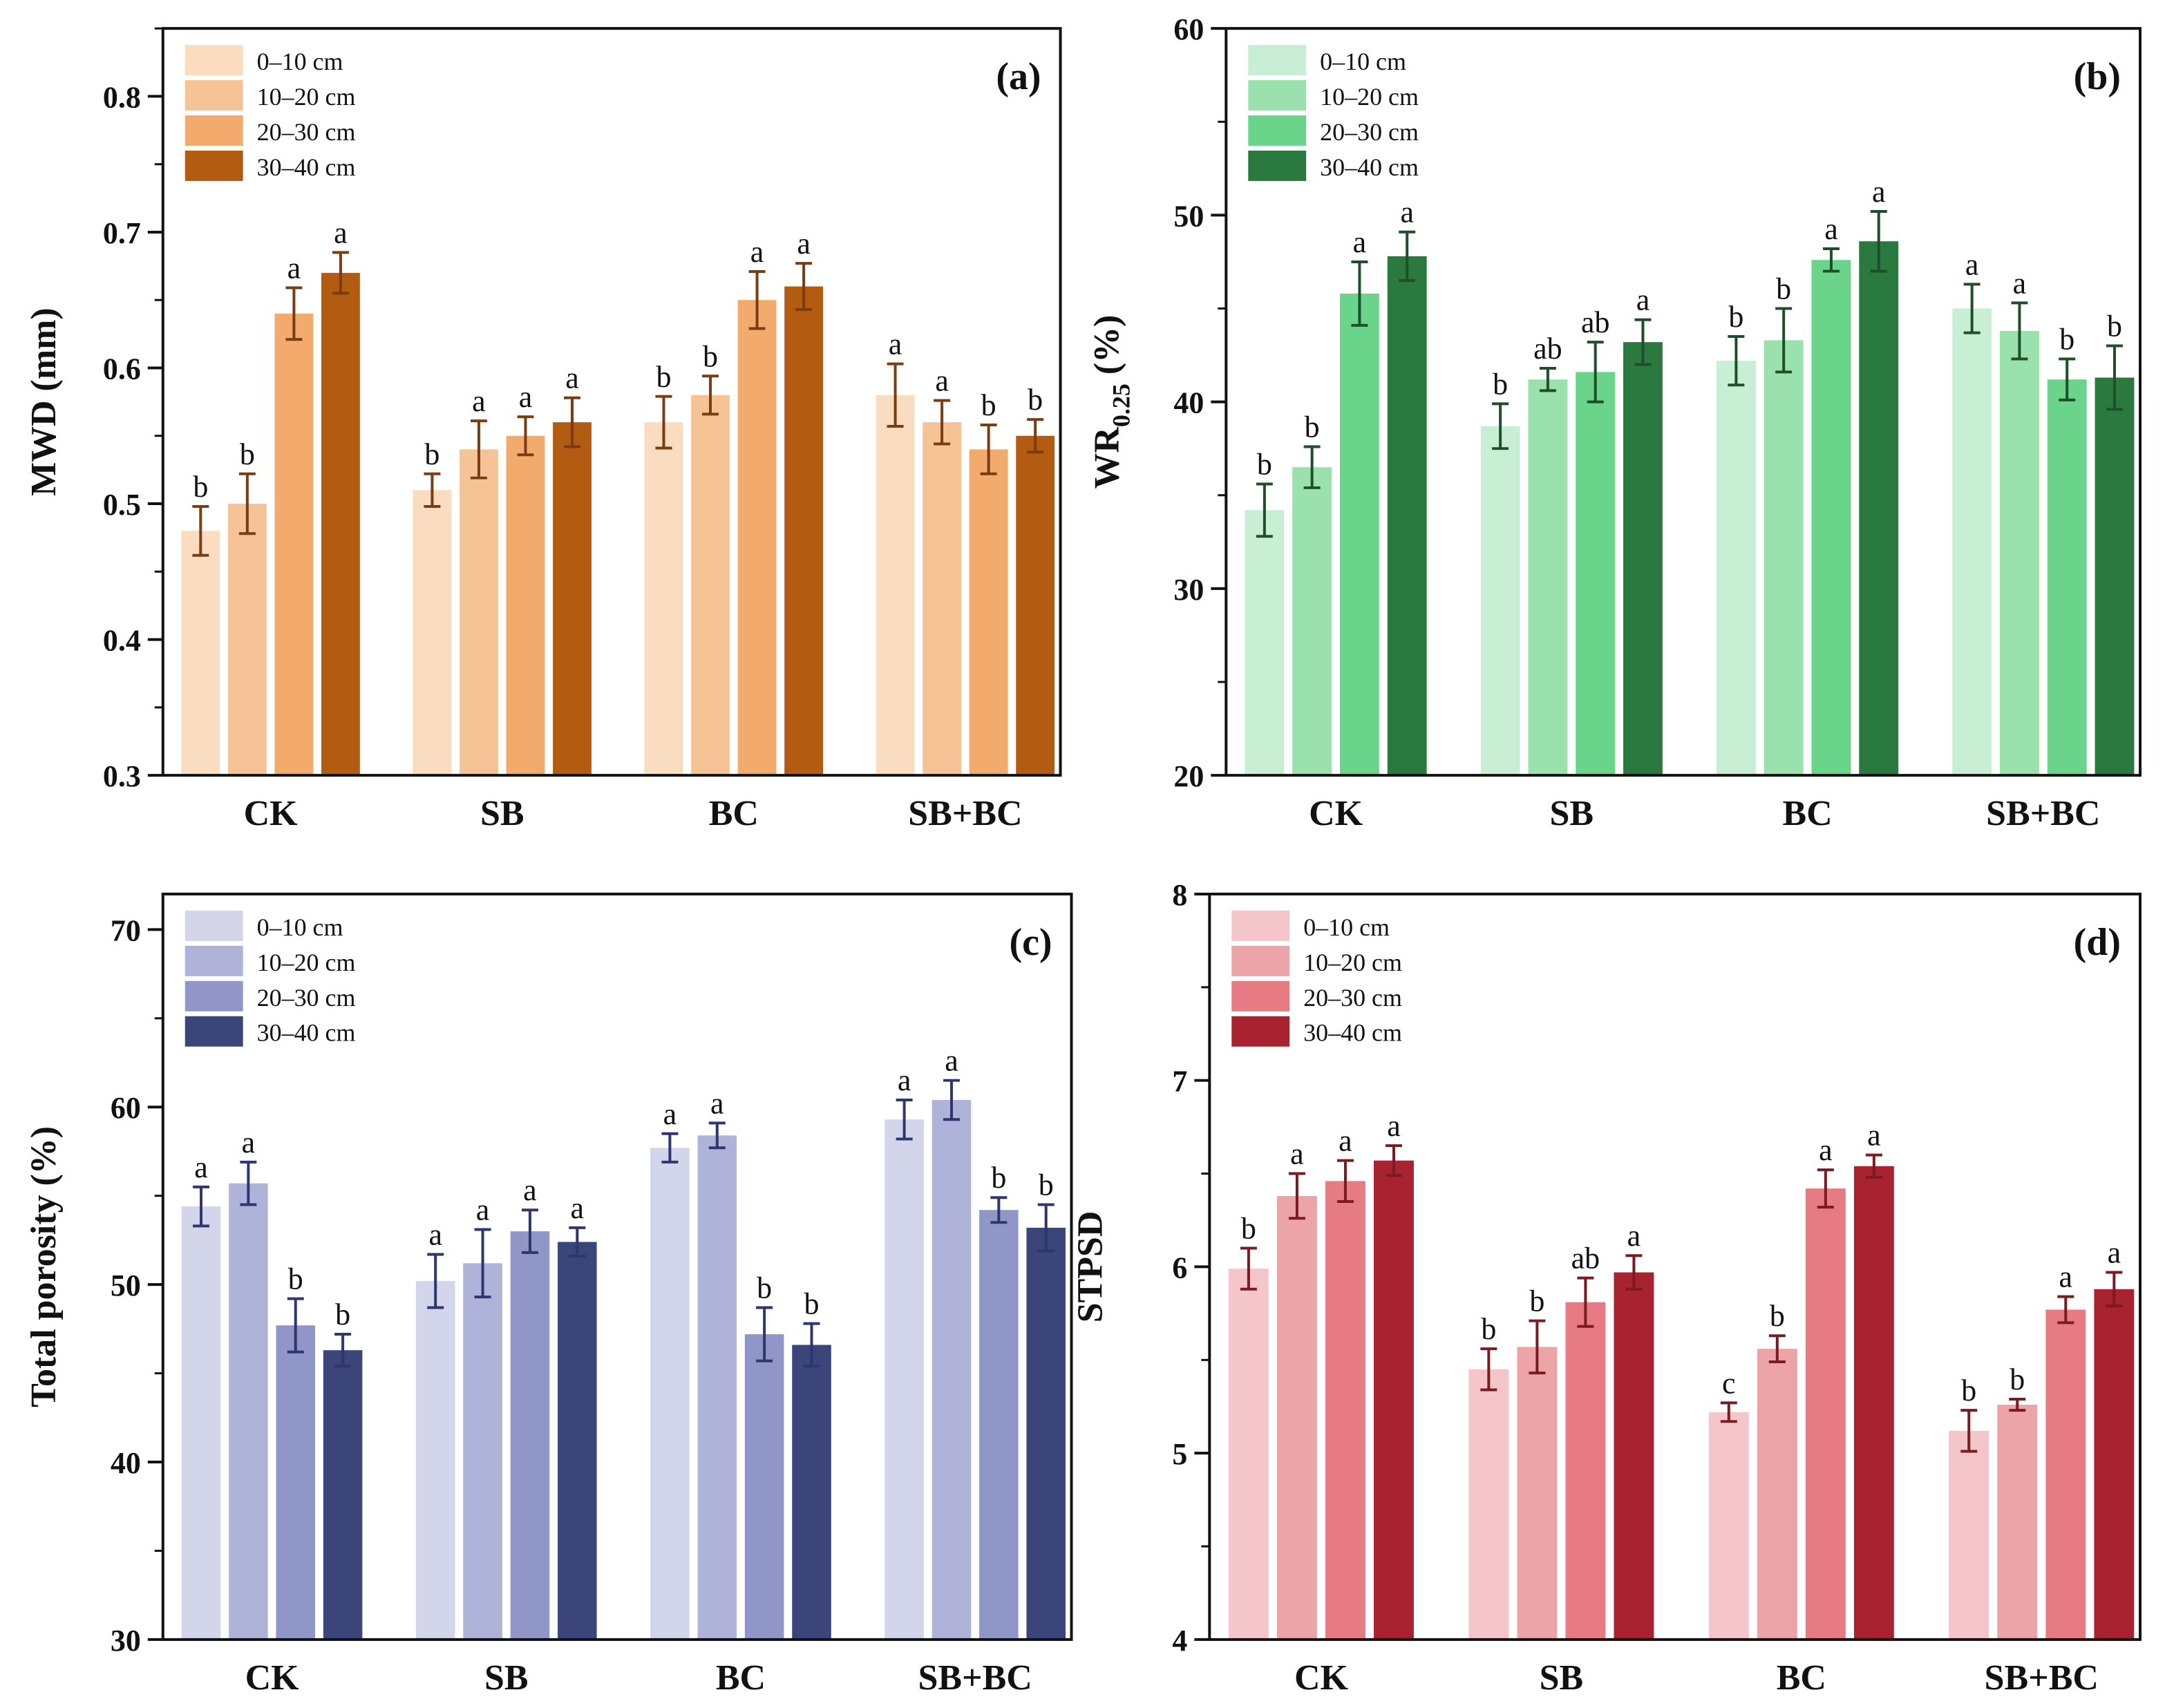 The image size is (2165, 1708). What do you see at coordinates (1018, 76) in the screenshot?
I see `panel-label: (a)` at bounding box center [1018, 76].